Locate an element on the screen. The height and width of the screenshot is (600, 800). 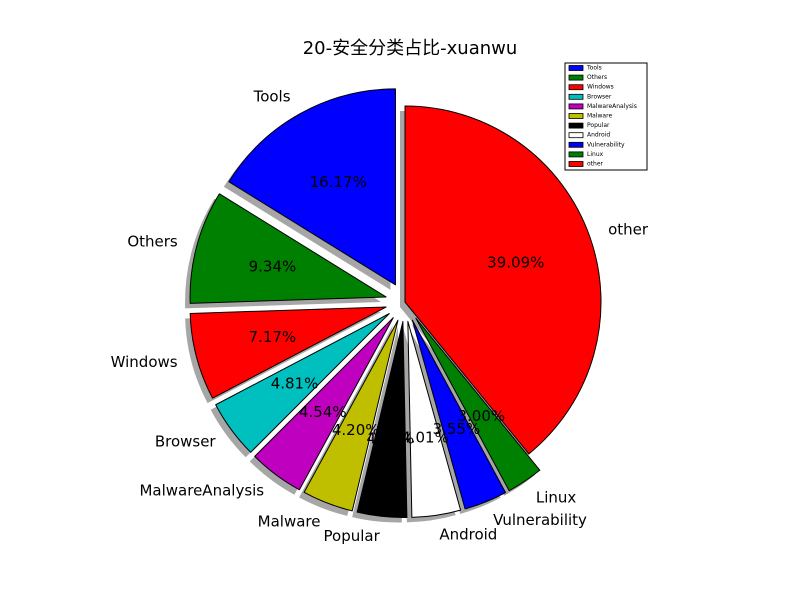
slice-label-popular: Popular is located at coordinates (352, 536).